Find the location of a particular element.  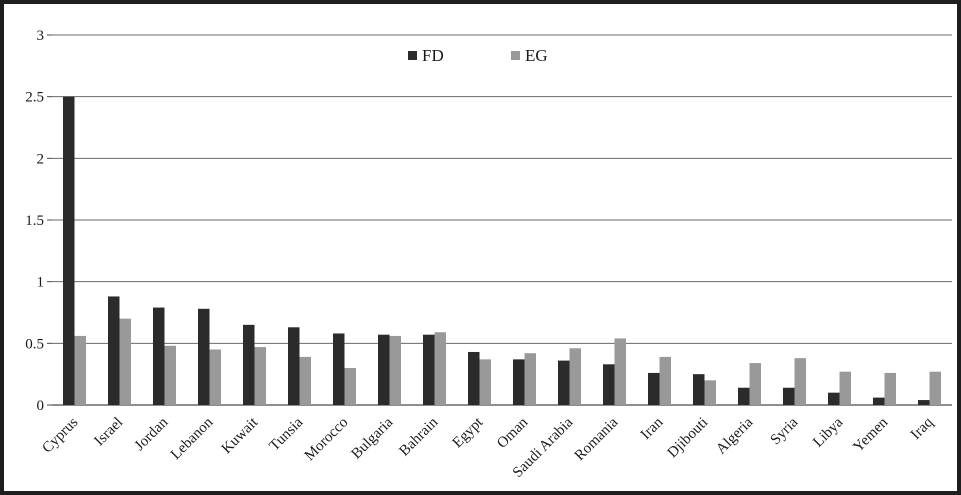

bar-eg-iraq is located at coordinates (935, 388).